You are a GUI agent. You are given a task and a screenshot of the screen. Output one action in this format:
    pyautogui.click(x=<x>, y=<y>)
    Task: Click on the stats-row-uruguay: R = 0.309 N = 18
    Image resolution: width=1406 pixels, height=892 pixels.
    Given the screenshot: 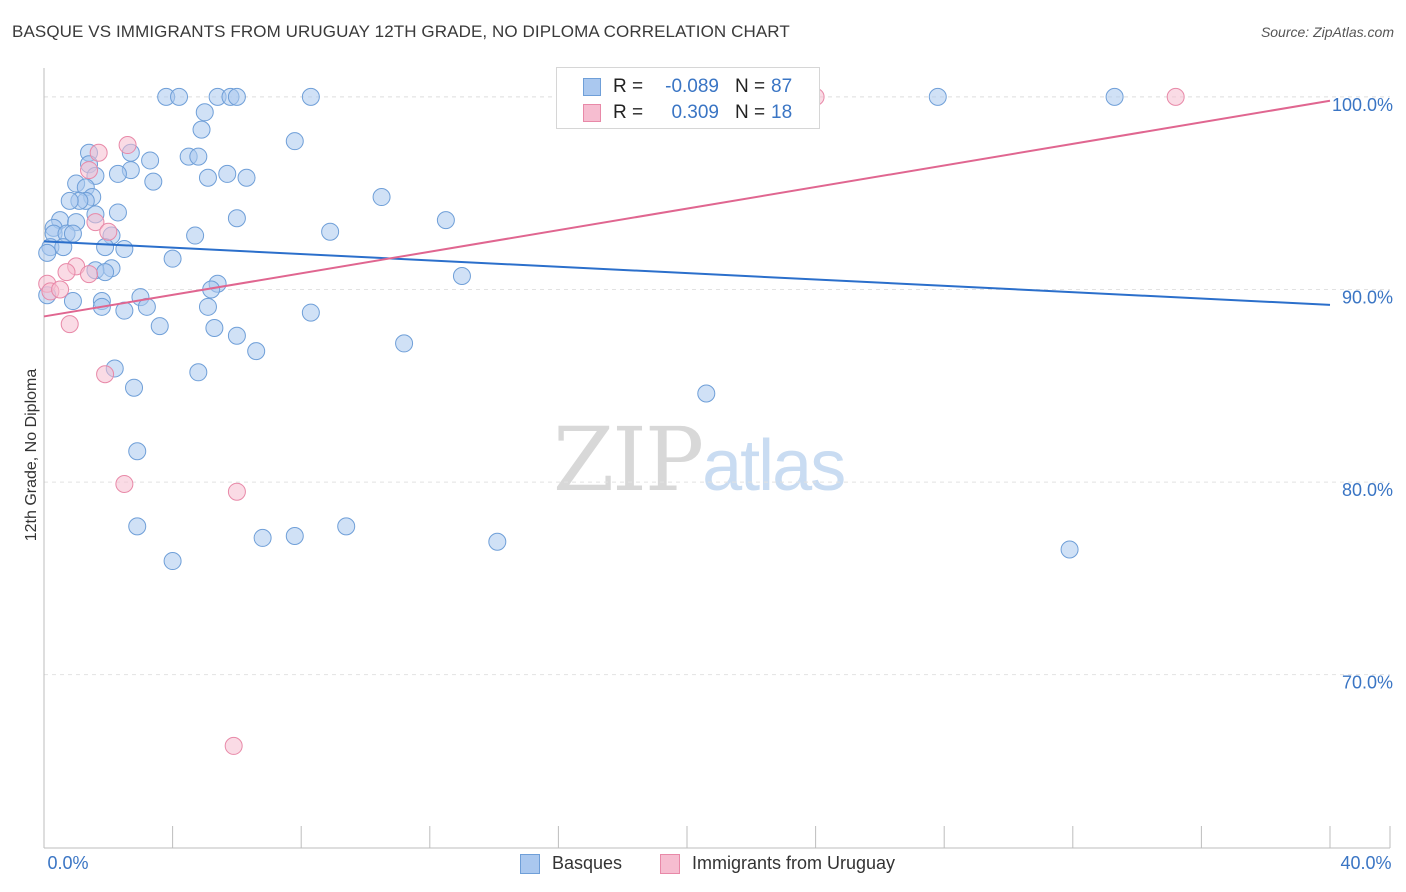 What is the action you would take?
    pyautogui.click(x=688, y=114)
    